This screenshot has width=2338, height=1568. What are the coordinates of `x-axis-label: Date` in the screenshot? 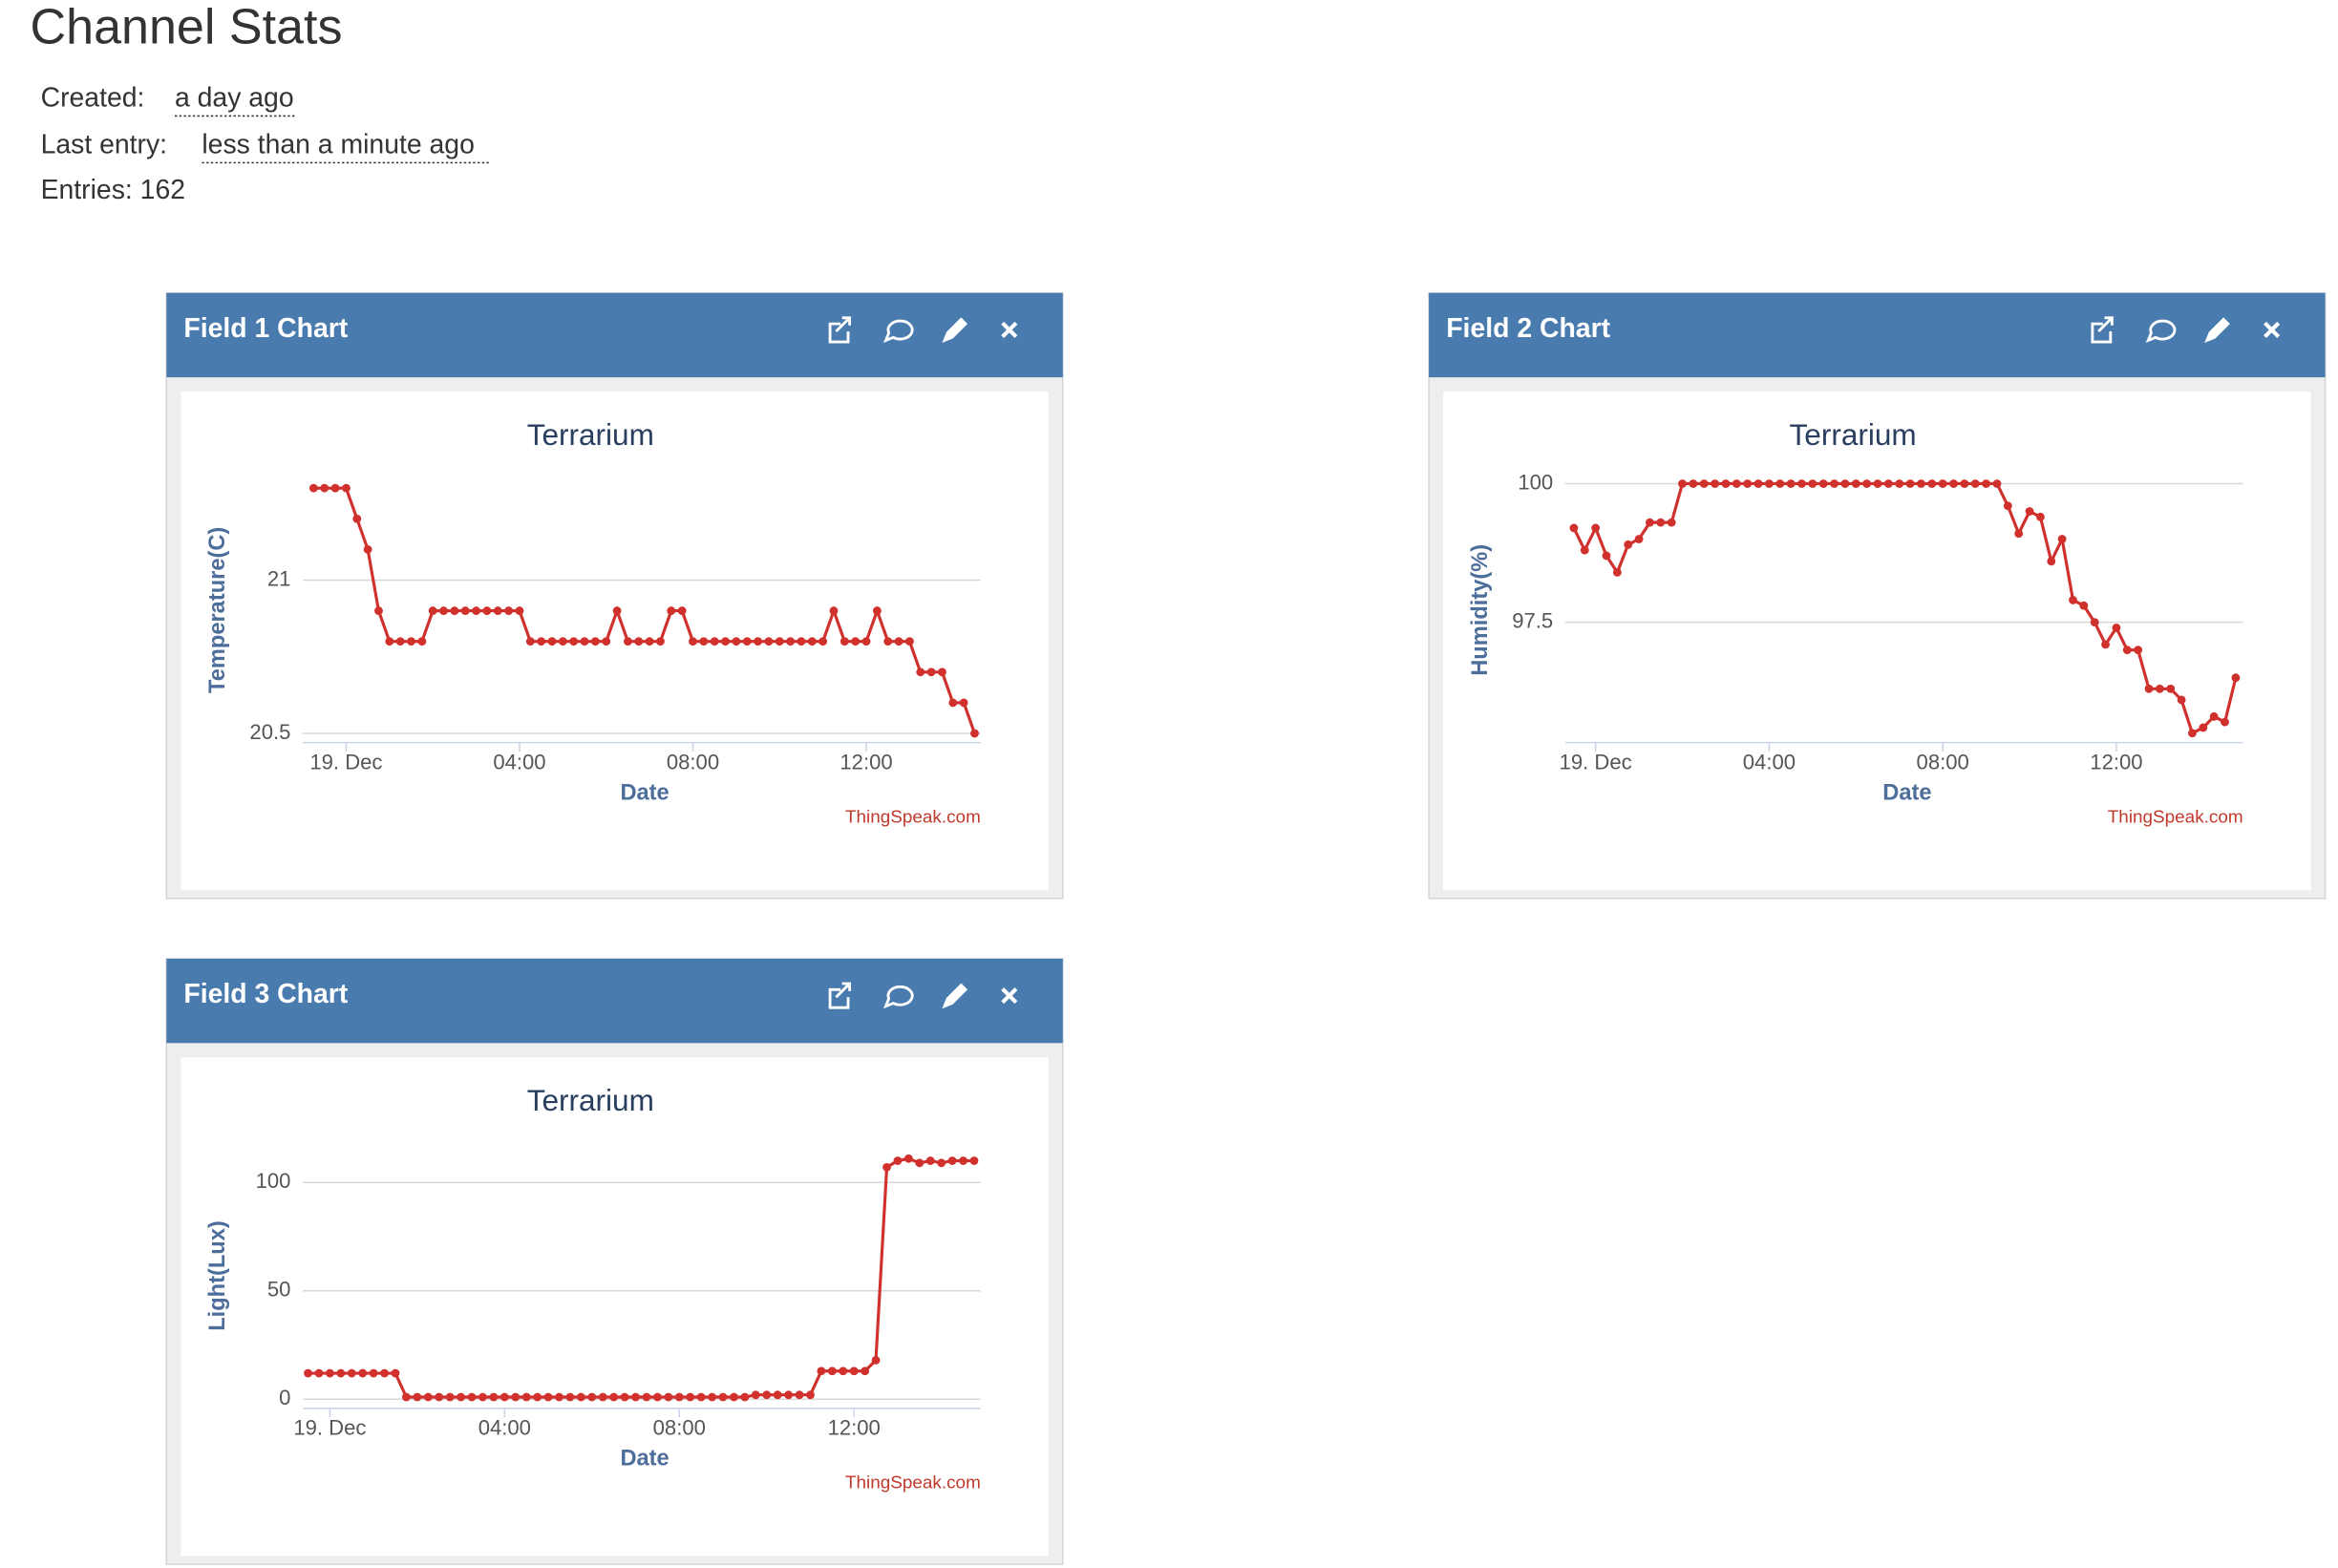 It's located at (645, 1459).